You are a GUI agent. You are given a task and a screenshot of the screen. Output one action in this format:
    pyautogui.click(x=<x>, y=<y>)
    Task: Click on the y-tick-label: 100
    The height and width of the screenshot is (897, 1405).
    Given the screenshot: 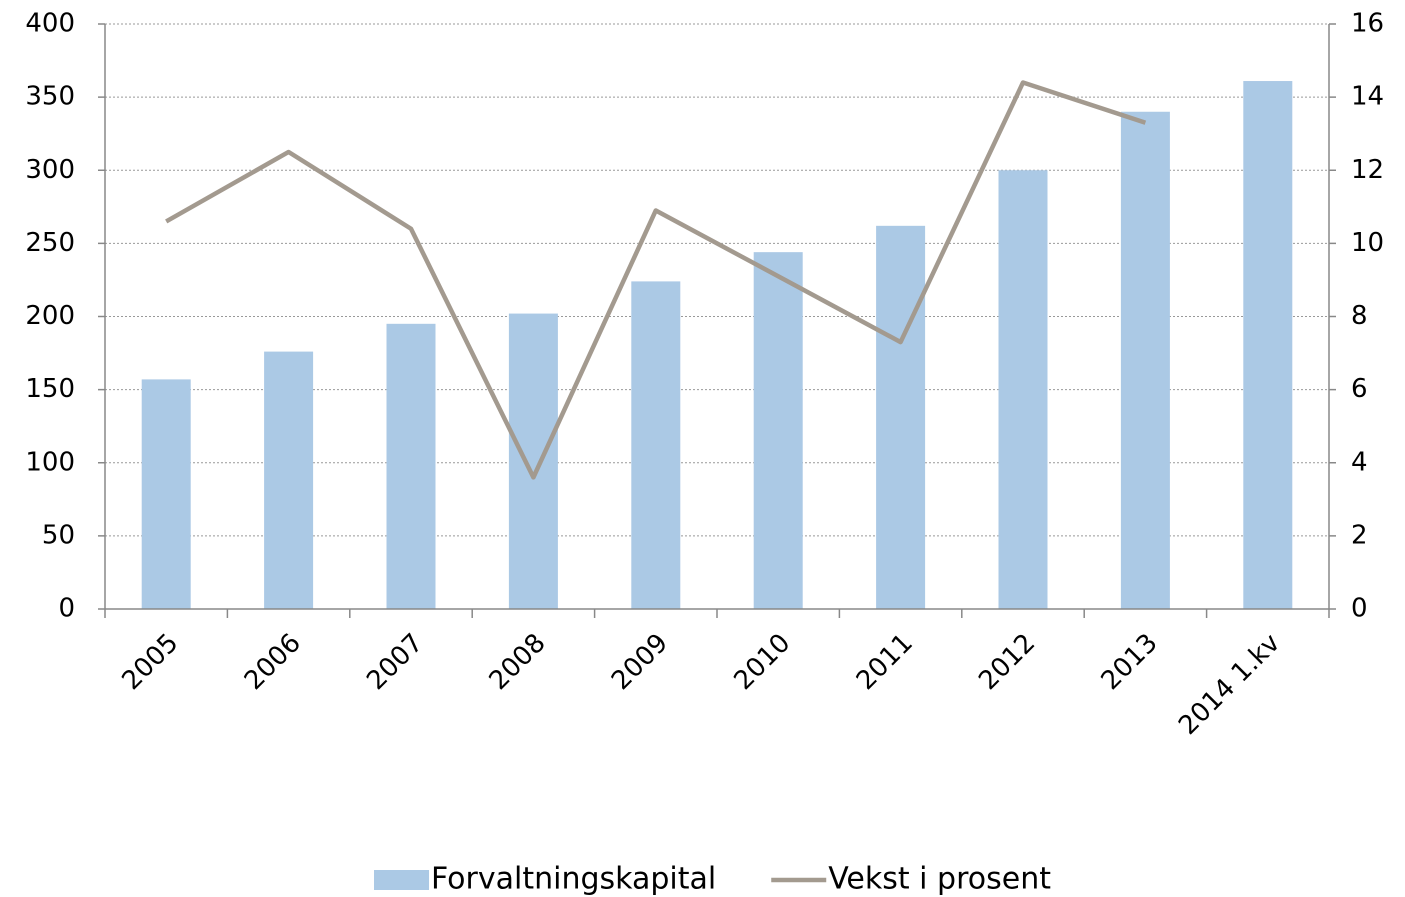 What is the action you would take?
    pyautogui.click(x=50, y=462)
    